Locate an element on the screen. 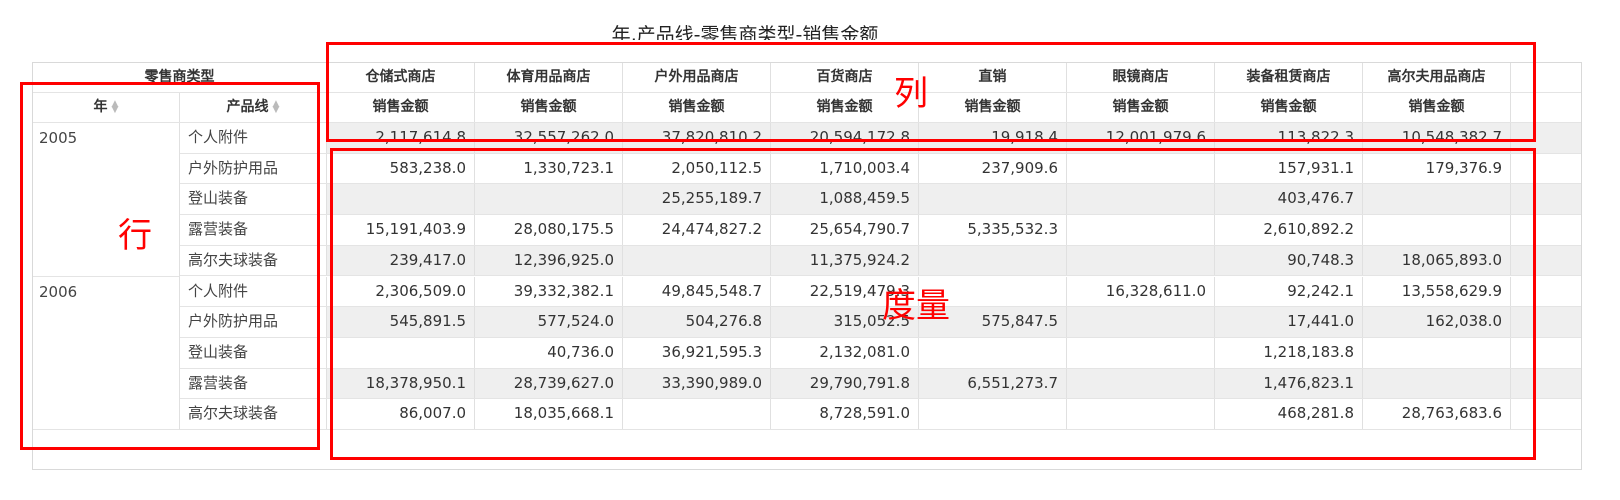 This screenshot has height=500, width=1620. value-cell: 25,654,790.7 is located at coordinates (845, 230).